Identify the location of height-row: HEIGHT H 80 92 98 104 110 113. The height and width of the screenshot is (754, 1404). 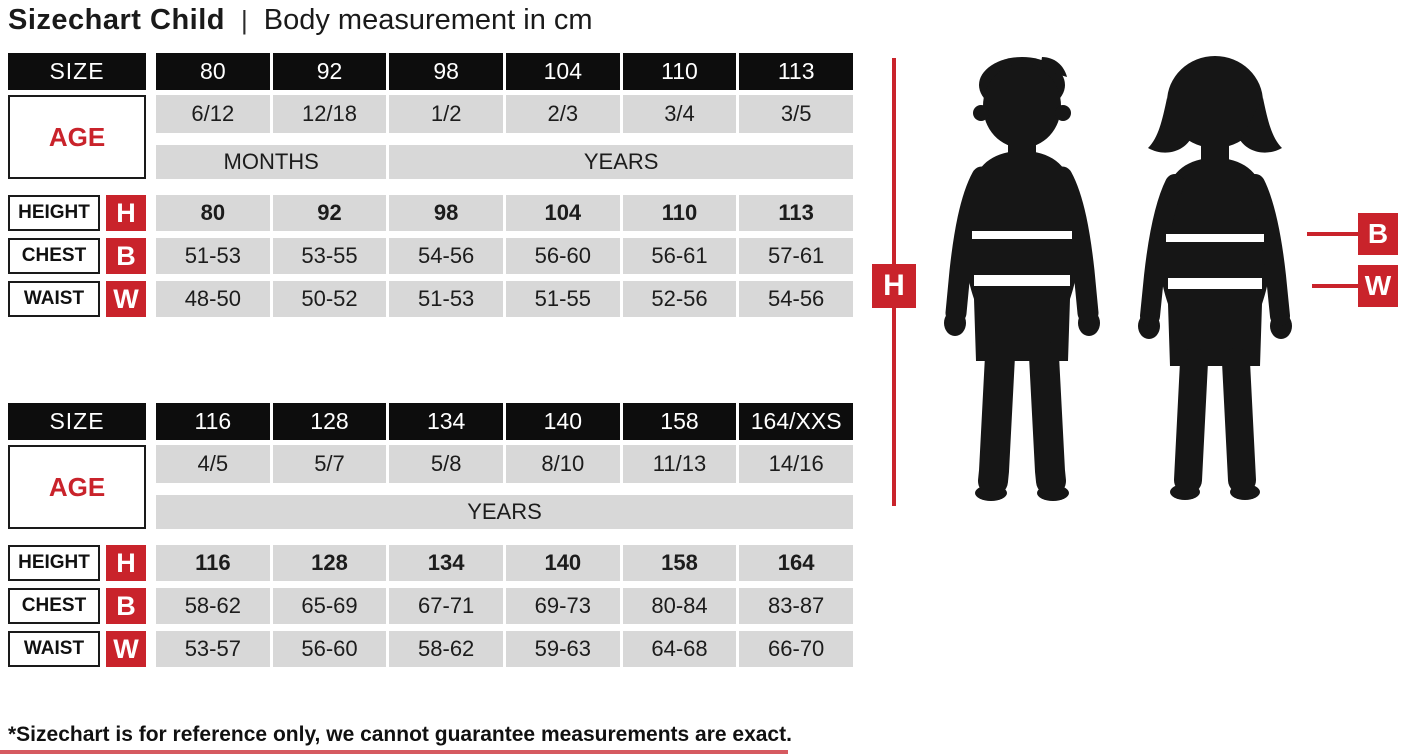
(430, 213).